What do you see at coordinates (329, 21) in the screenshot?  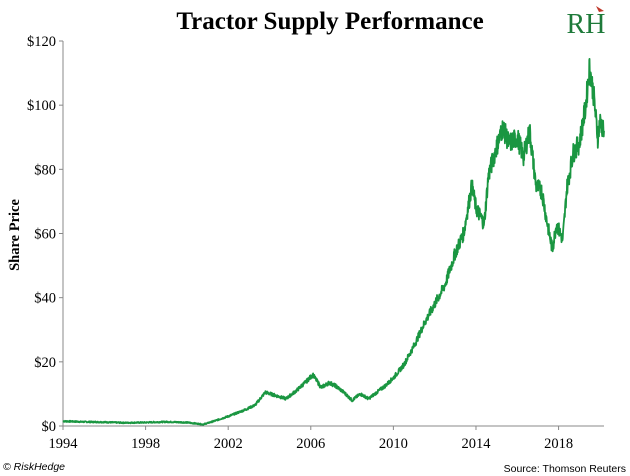 I see `chart-title: Tractor Supply Performance` at bounding box center [329, 21].